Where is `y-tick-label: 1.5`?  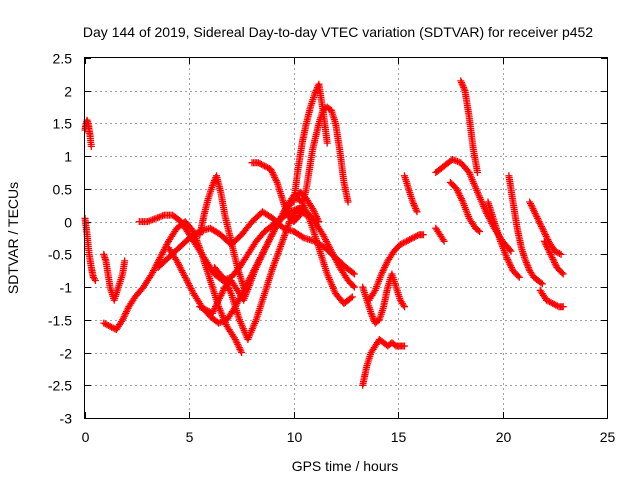 y-tick-label: 1.5 is located at coordinates (63, 124).